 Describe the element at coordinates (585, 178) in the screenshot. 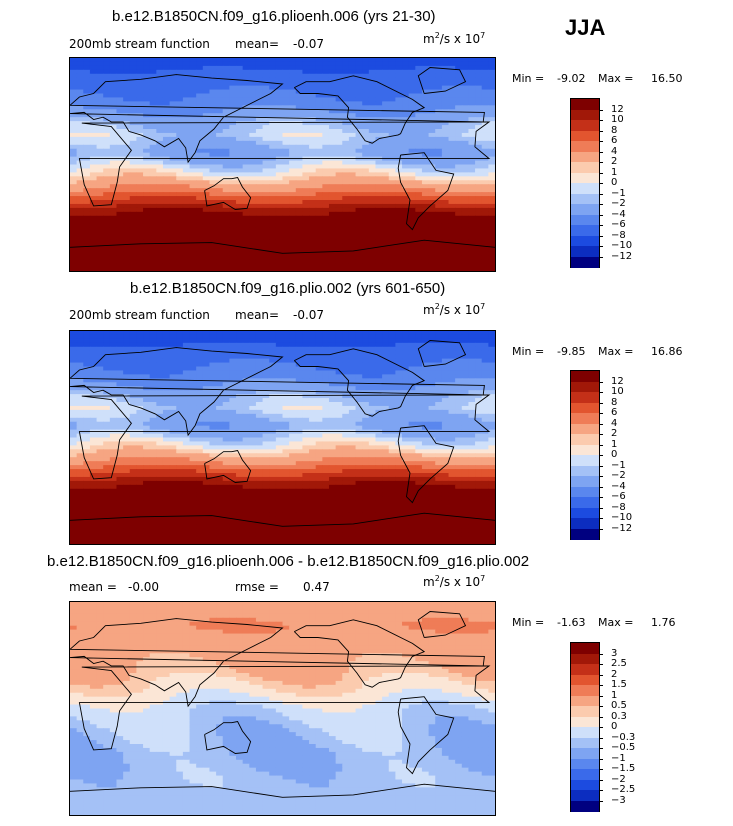

I see `colorbar-swatch` at that location.